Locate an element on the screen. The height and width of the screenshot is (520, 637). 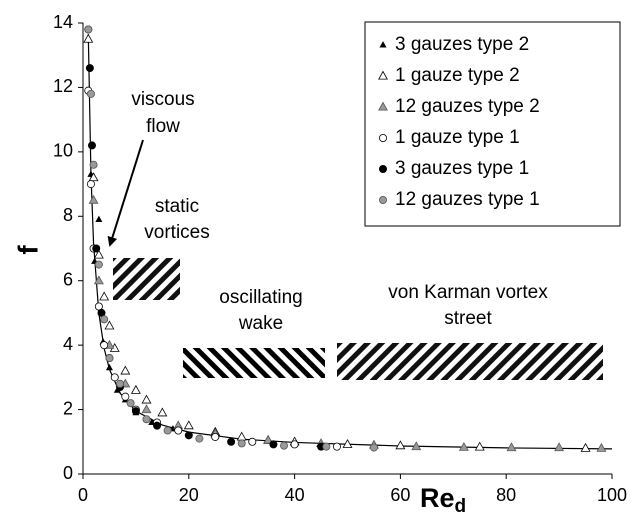
y-tick-label: 6 is located at coordinates (68, 279).